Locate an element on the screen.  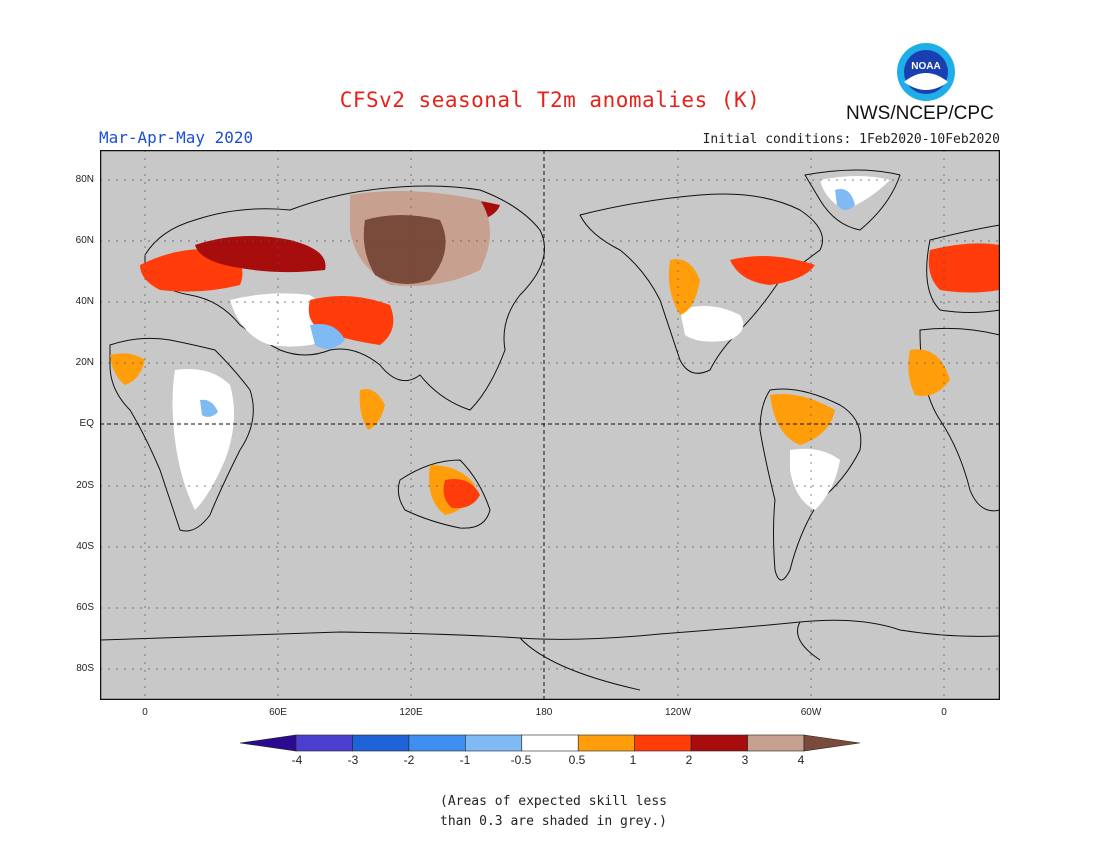
patch-warm-red-na is located at coordinates (772, 270).